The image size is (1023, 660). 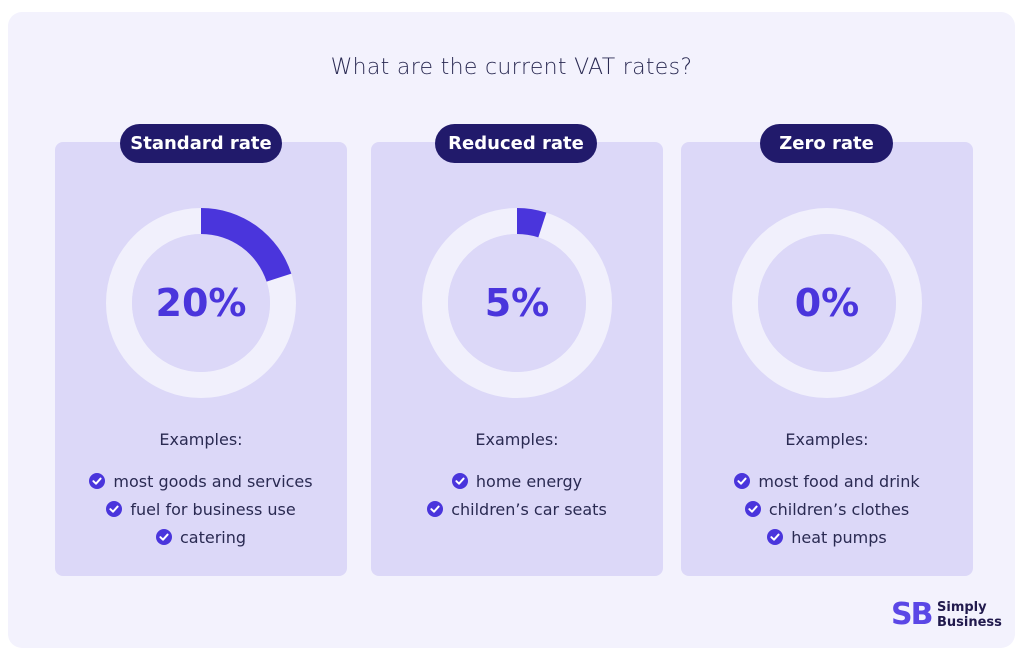 I want to click on example-item: home energy, so click(x=517, y=482).